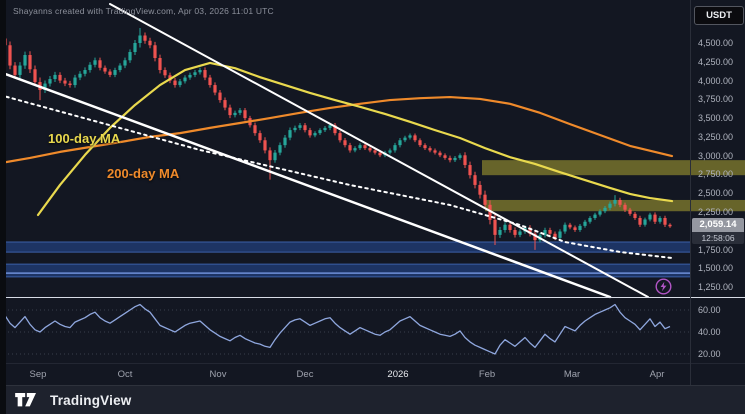 The image size is (745, 414). What do you see at coordinates (337, 329) in the screenshot?
I see `rsi-line` at bounding box center [337, 329].